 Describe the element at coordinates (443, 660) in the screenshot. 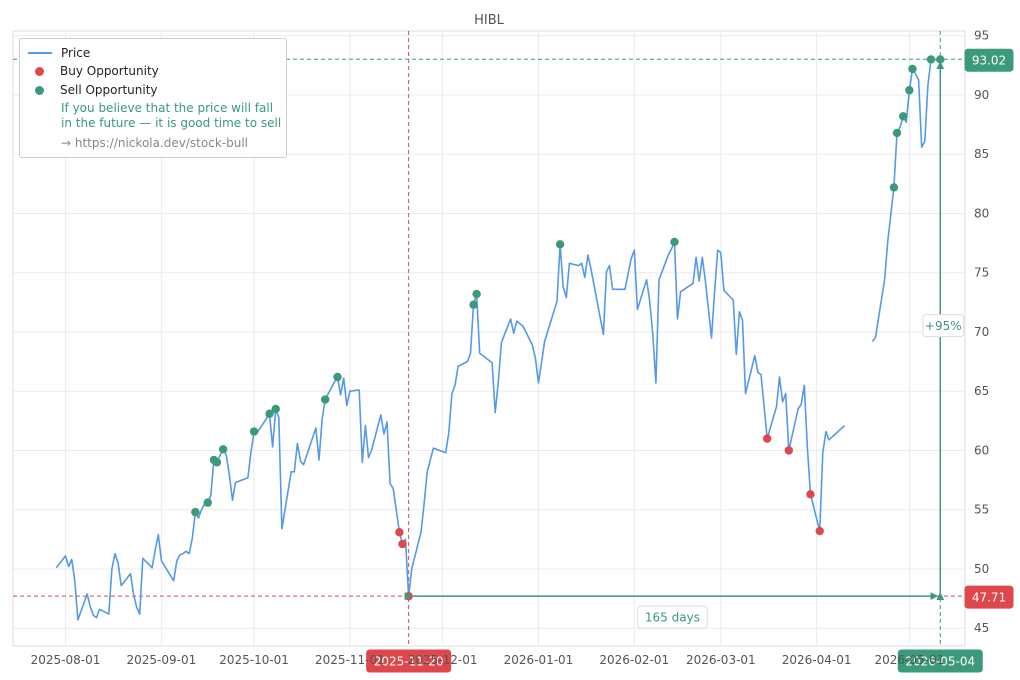

I see `x-tick-label: 2025-12-01` at that location.